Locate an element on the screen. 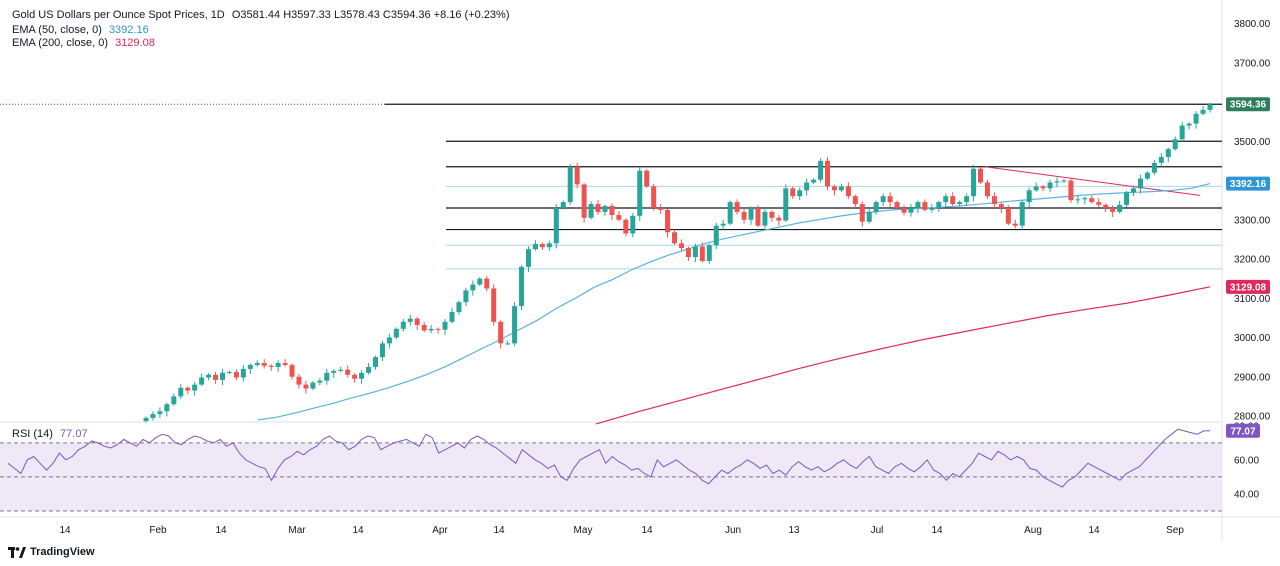 The height and width of the screenshot is (566, 1280). tradingview-logo: TradingView is located at coordinates (51, 552).